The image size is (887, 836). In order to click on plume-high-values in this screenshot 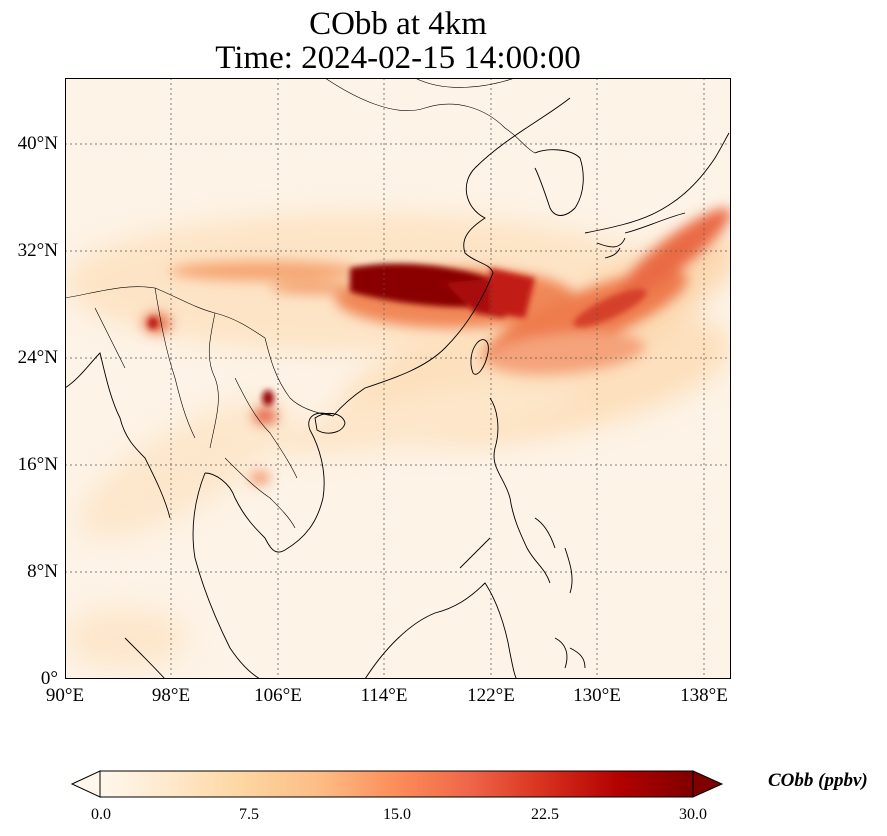, I will do `click(397, 334)`.